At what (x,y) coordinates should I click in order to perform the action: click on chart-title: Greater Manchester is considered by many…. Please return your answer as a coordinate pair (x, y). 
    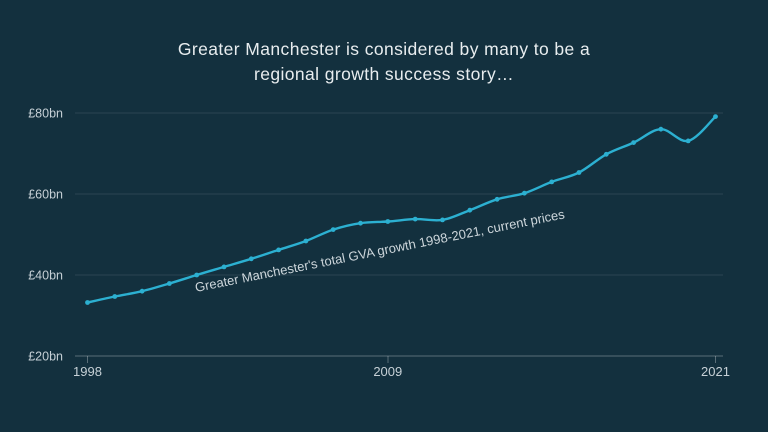
    Looking at the image, I should click on (384, 62).